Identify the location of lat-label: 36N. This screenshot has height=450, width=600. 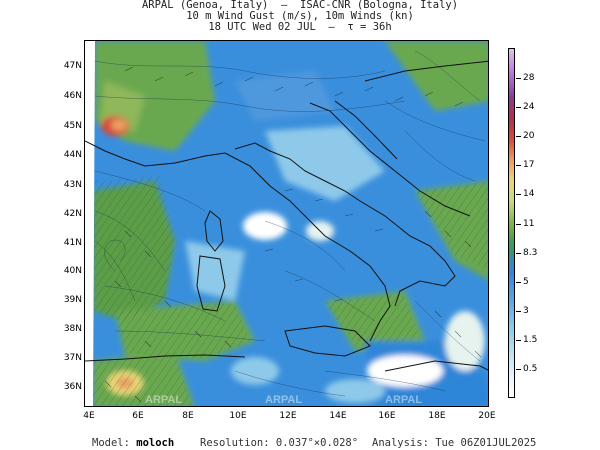
(72, 387).